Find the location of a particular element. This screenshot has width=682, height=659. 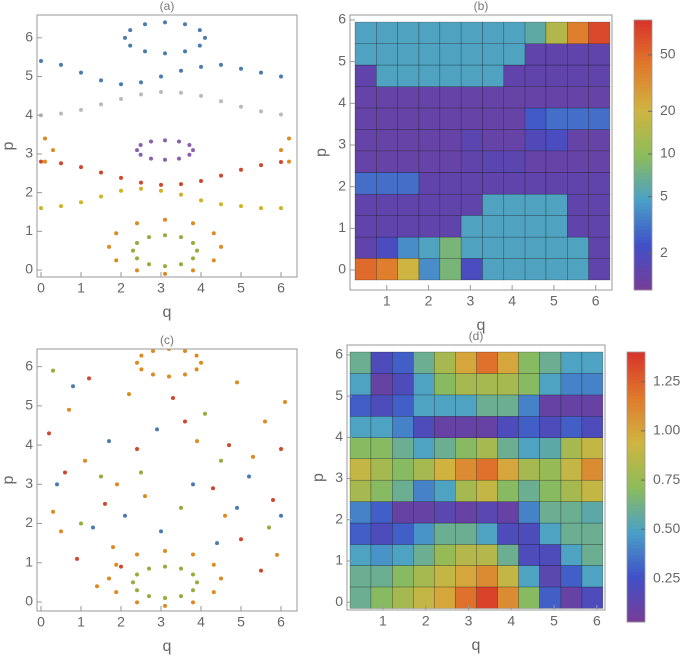

x-axis-label: q is located at coordinates (476, 645).